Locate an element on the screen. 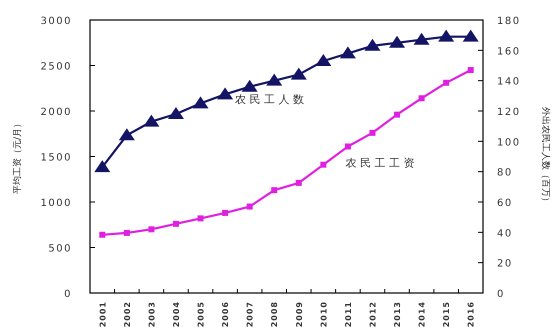  x-tick-label: 2003 is located at coordinates (151, 314).